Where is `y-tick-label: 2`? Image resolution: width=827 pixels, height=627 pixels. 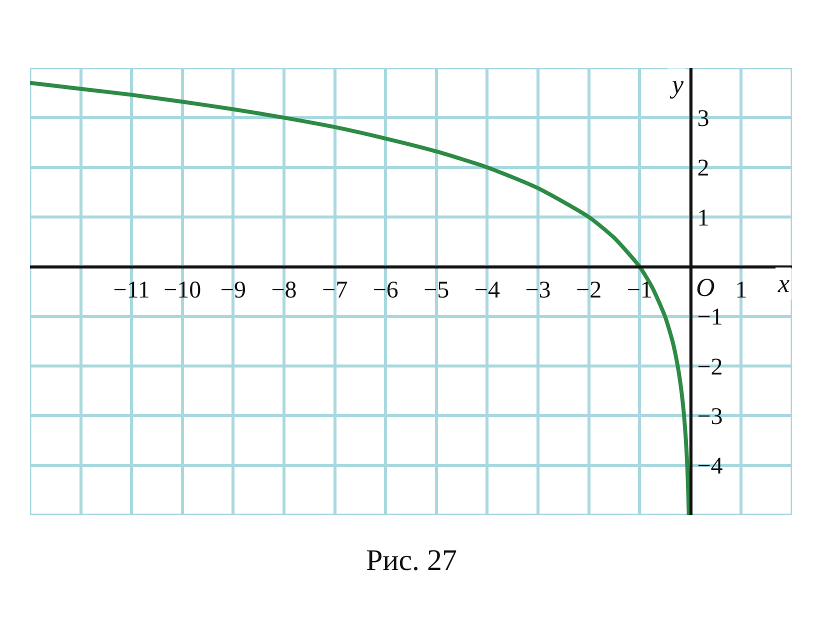
y-tick-label: 2 is located at coordinates (703, 169).